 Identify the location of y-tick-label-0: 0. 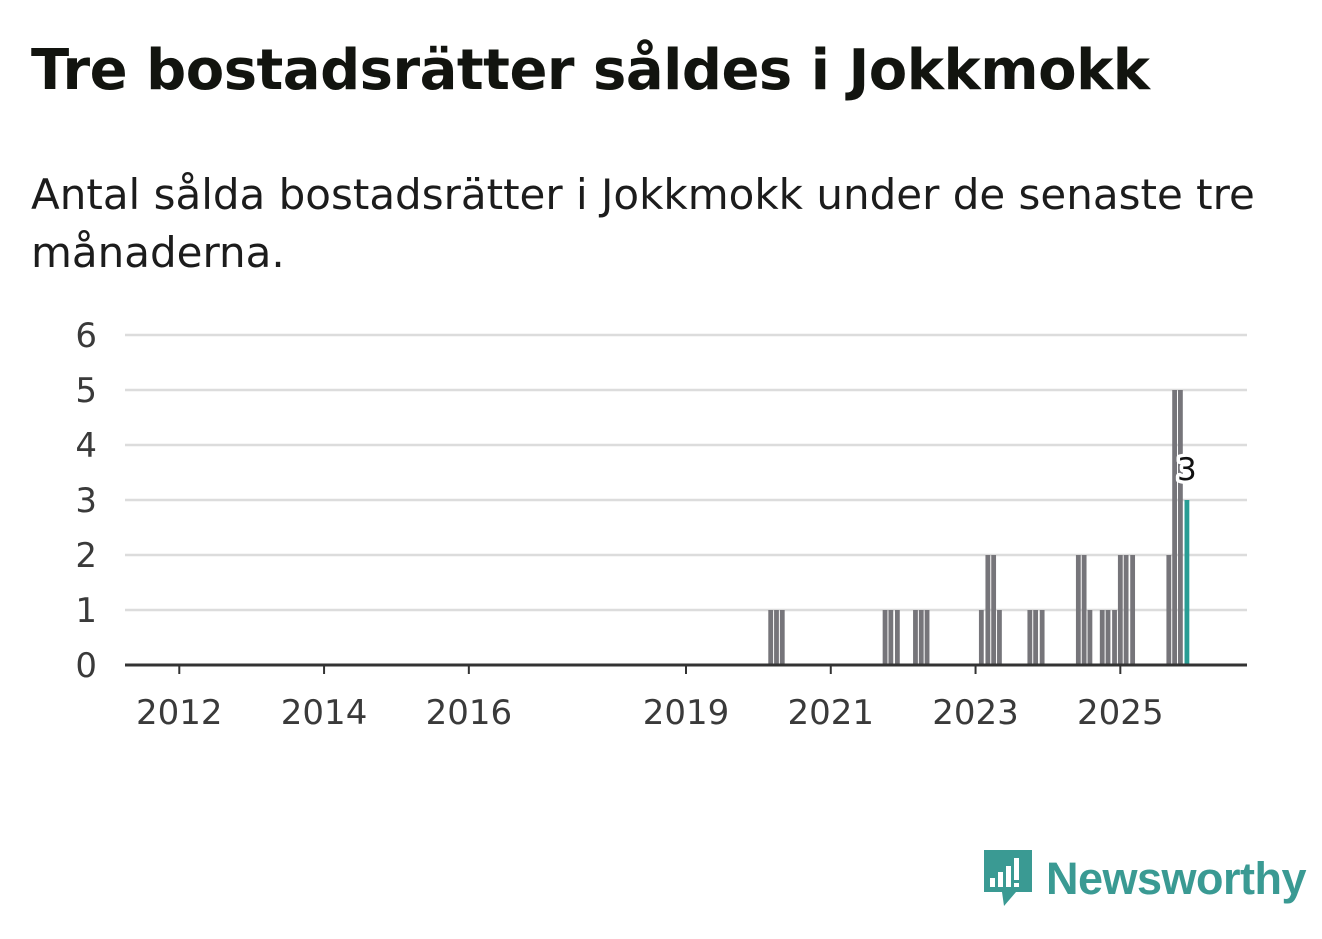
(86, 666).